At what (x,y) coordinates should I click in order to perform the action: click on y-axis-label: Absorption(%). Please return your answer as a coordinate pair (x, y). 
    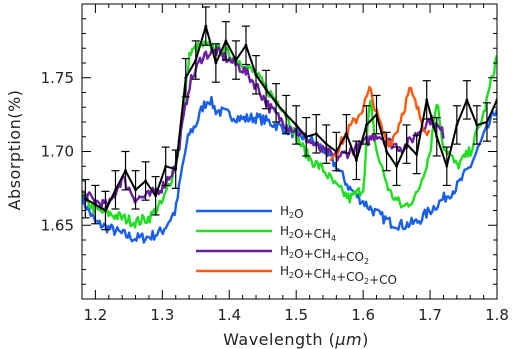
    Looking at the image, I should click on (14, 150).